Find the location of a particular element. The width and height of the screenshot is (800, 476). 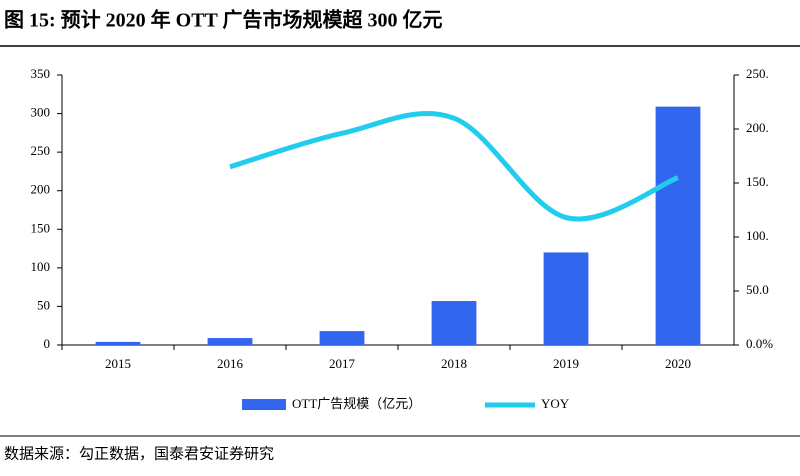

x-tick-label: 2019 is located at coordinates (566, 363).